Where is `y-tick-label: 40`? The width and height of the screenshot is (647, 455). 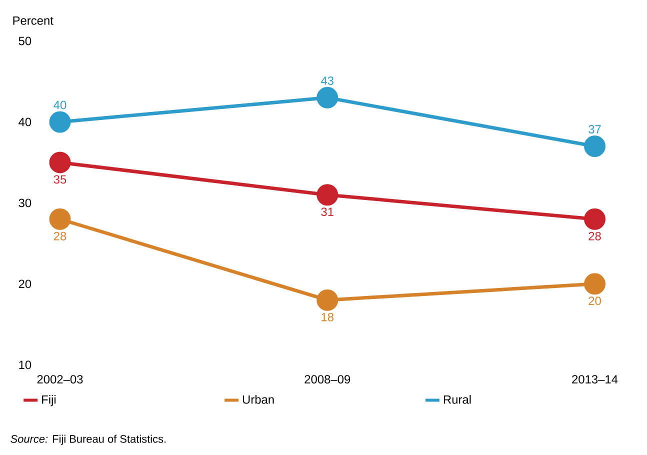 y-tick-label: 40 is located at coordinates (25, 122).